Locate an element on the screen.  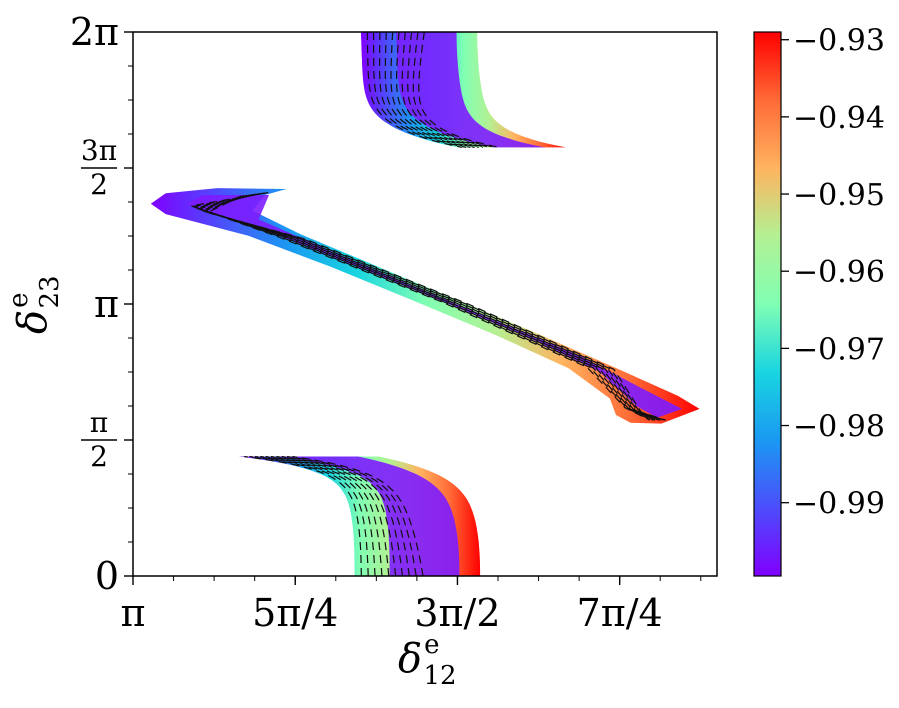
y-tick-label: π is located at coordinates (106, 304).